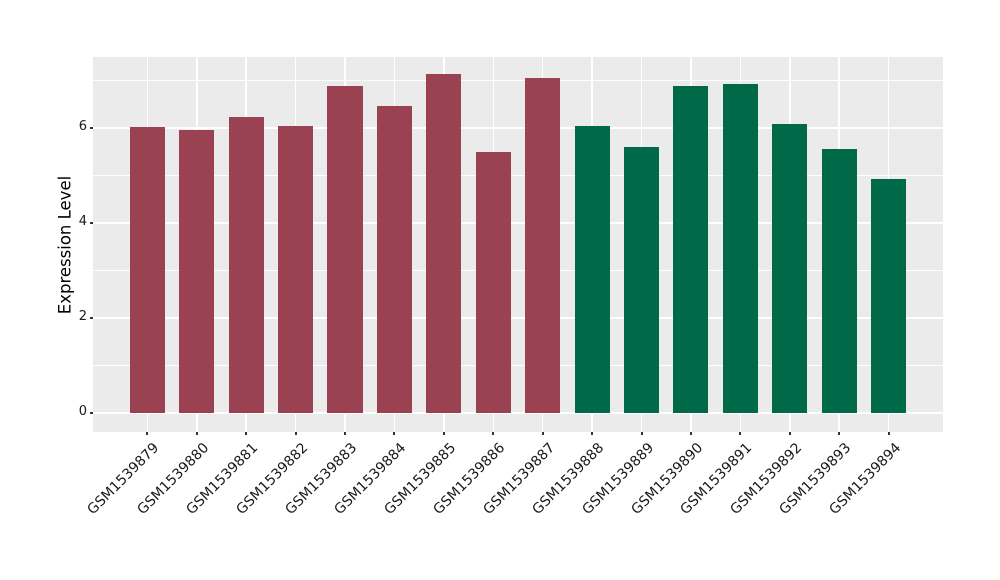 Image resolution: width=1000 pixels, height=580 pixels. What do you see at coordinates (82, 222) in the screenshot?
I see `y-tick-label: 4` at bounding box center [82, 222].